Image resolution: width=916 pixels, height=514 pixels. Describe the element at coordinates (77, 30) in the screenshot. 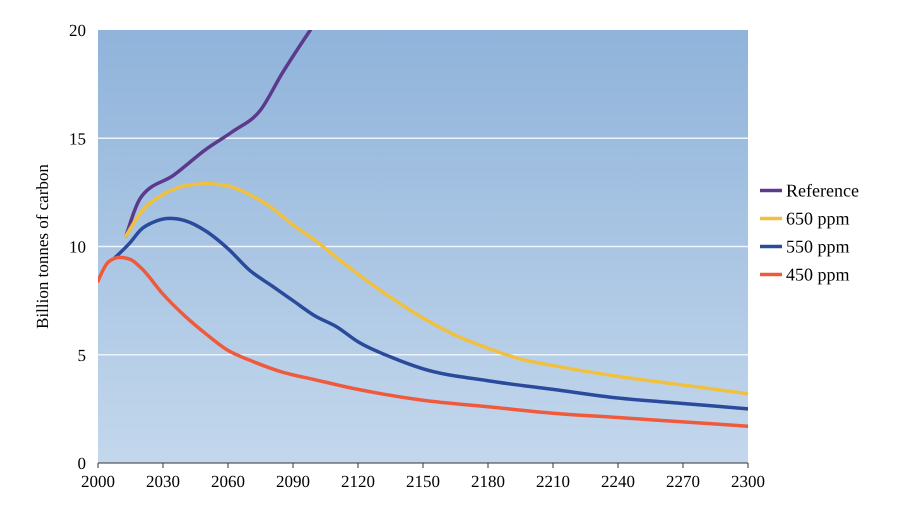

I see `y-tick-label: 20` at that location.